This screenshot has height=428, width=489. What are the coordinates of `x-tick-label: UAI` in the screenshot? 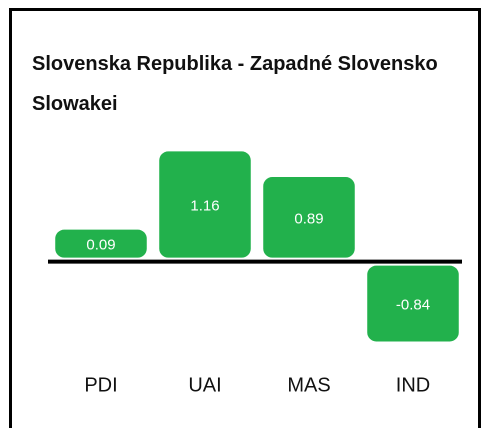 It's located at (204, 385).